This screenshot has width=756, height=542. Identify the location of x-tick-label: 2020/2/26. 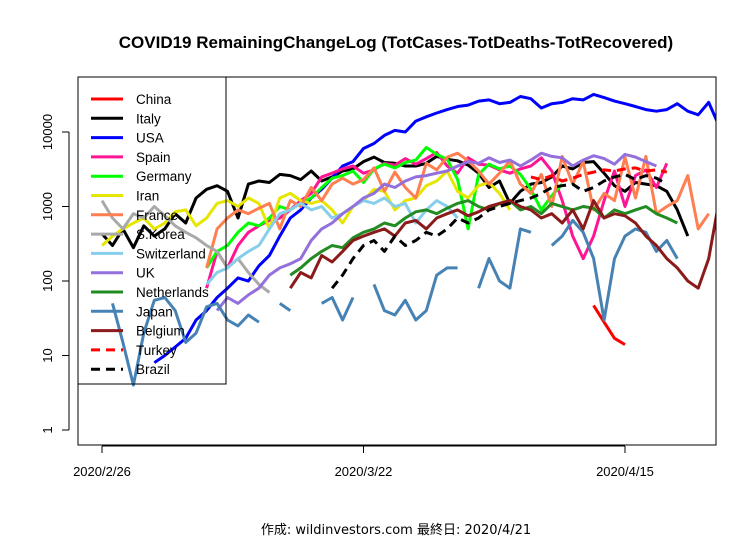
(102, 471).